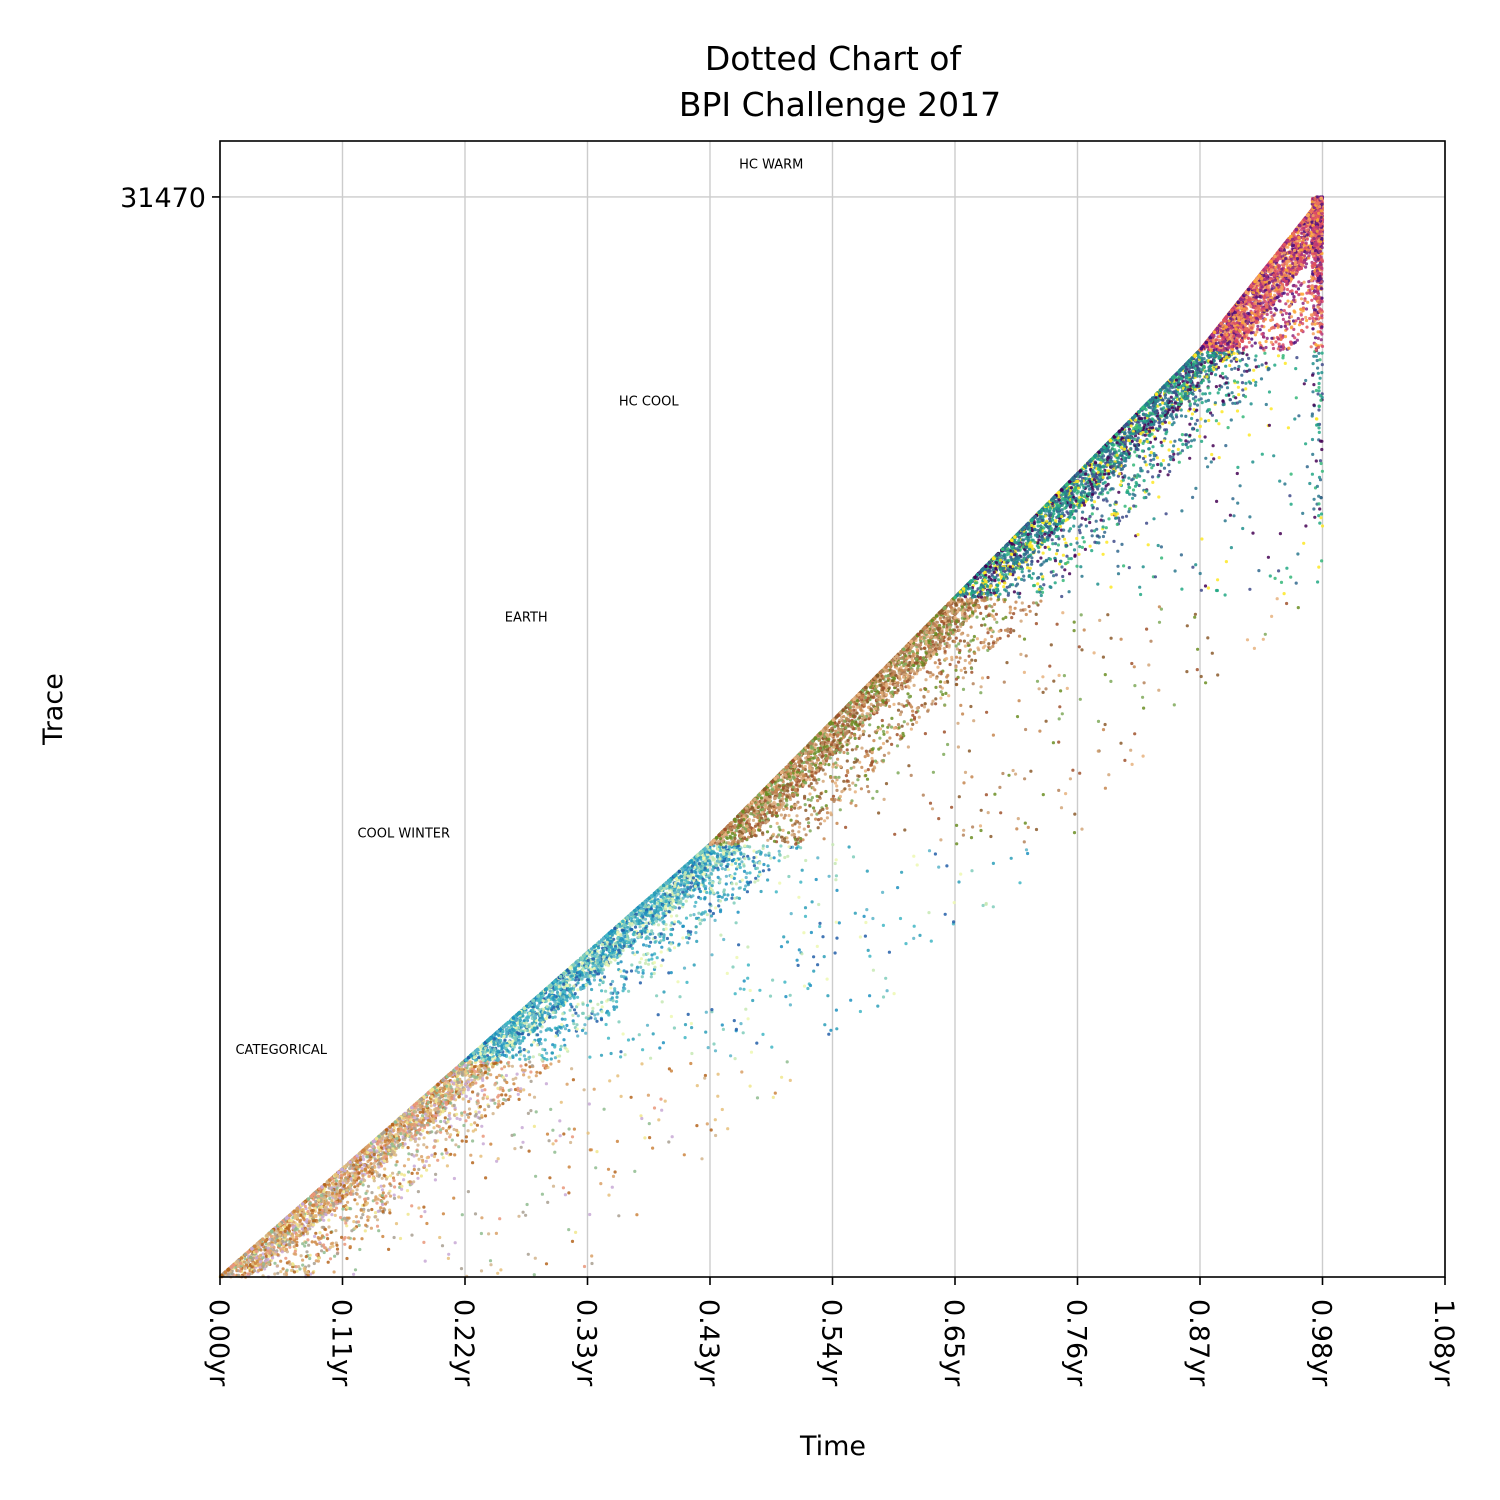  Describe the element at coordinates (840, 104) in the screenshot. I see `chart-title-line2: BPI Challenge 2017` at that location.